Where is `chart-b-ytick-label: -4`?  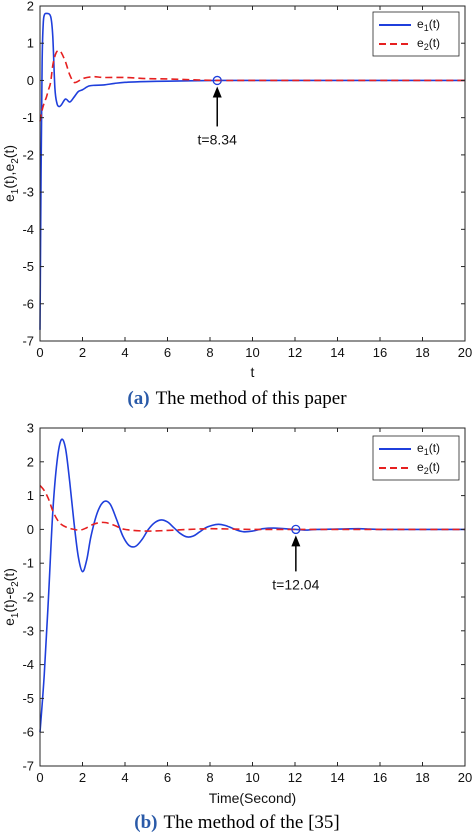 chart-b-ytick-label: -4 is located at coordinates (28, 664).